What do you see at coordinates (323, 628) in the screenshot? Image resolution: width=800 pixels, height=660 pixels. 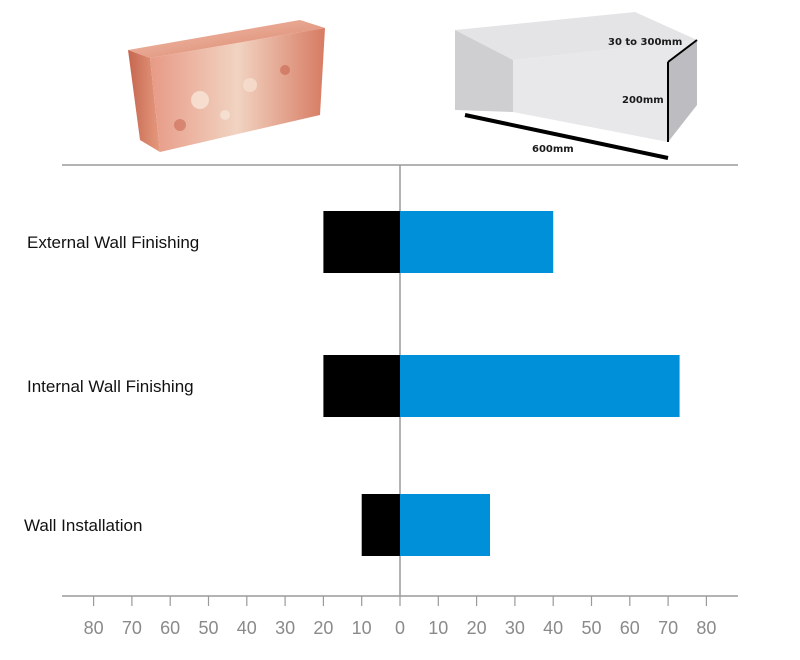 I see `tick-label-6: 20` at bounding box center [323, 628].